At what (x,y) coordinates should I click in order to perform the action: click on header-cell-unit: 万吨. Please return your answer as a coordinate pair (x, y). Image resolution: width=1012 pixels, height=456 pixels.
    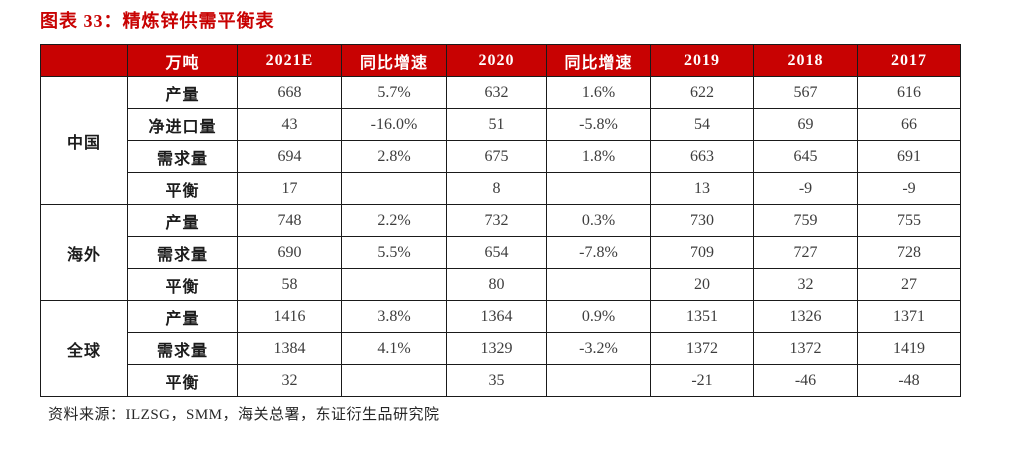
    Looking at the image, I should click on (182, 60).